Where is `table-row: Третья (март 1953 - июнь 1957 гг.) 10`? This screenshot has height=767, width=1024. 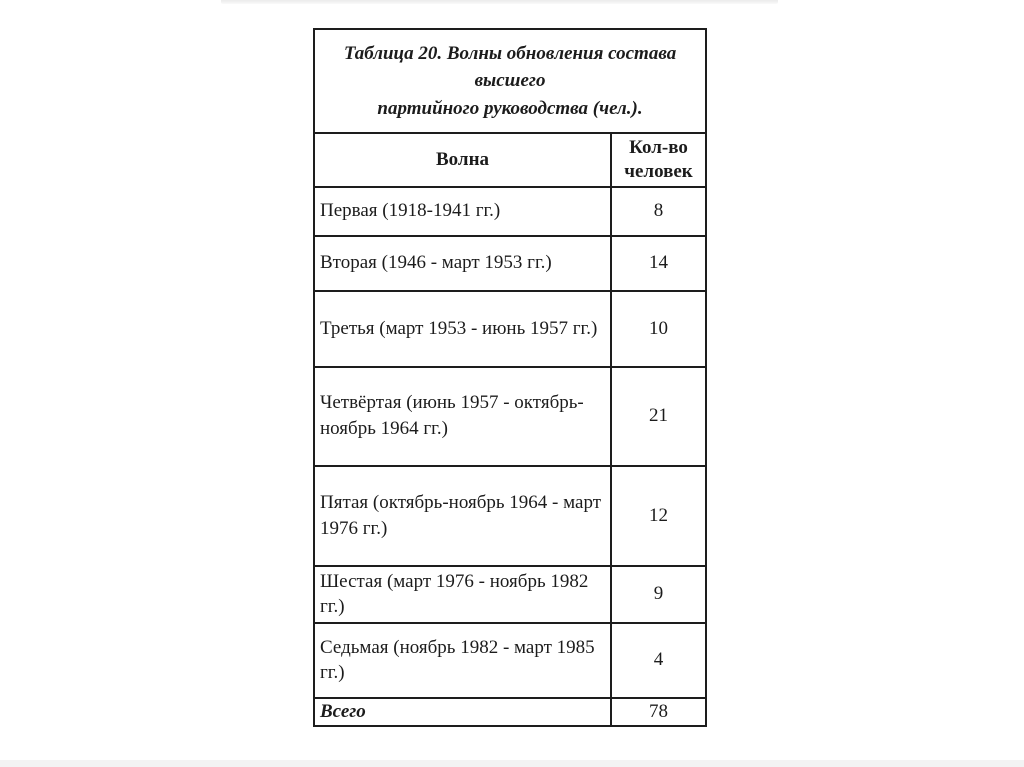
table-row: Третья (март 1953 - июнь 1957 гг.) 10 is located at coordinates (510, 328).